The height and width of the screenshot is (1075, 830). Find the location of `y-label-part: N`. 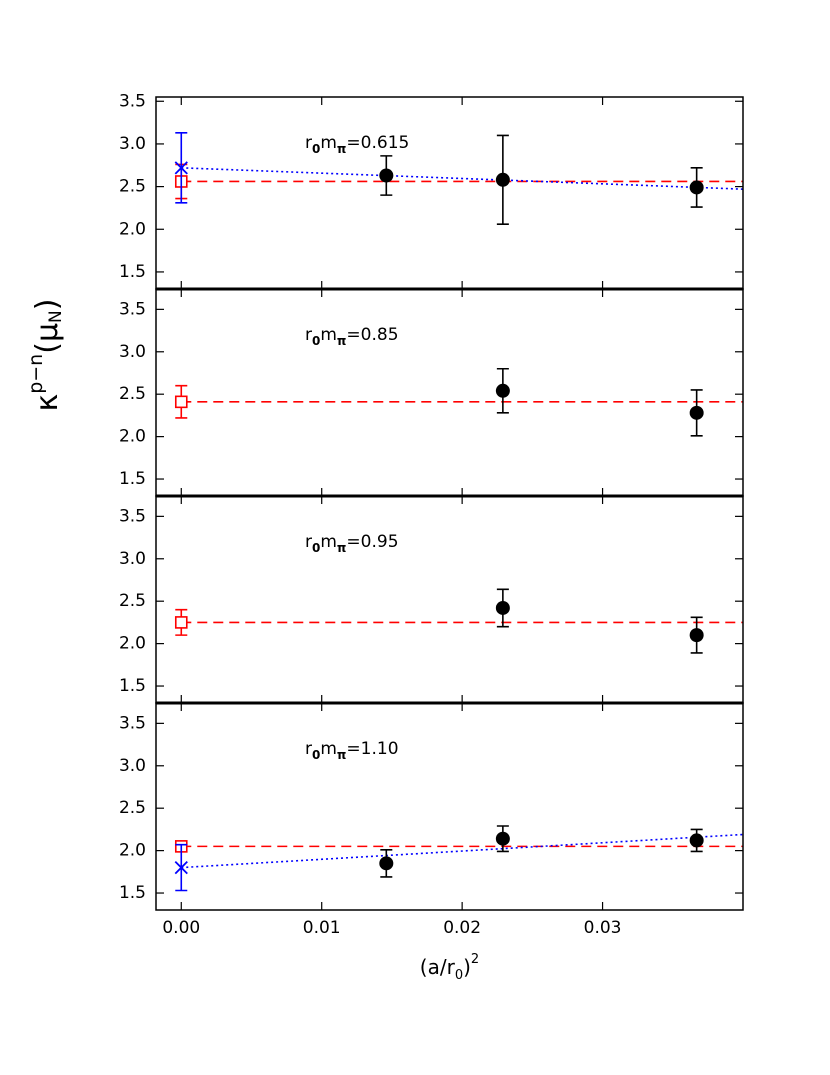

y-label-part: N is located at coordinates (56, 316).